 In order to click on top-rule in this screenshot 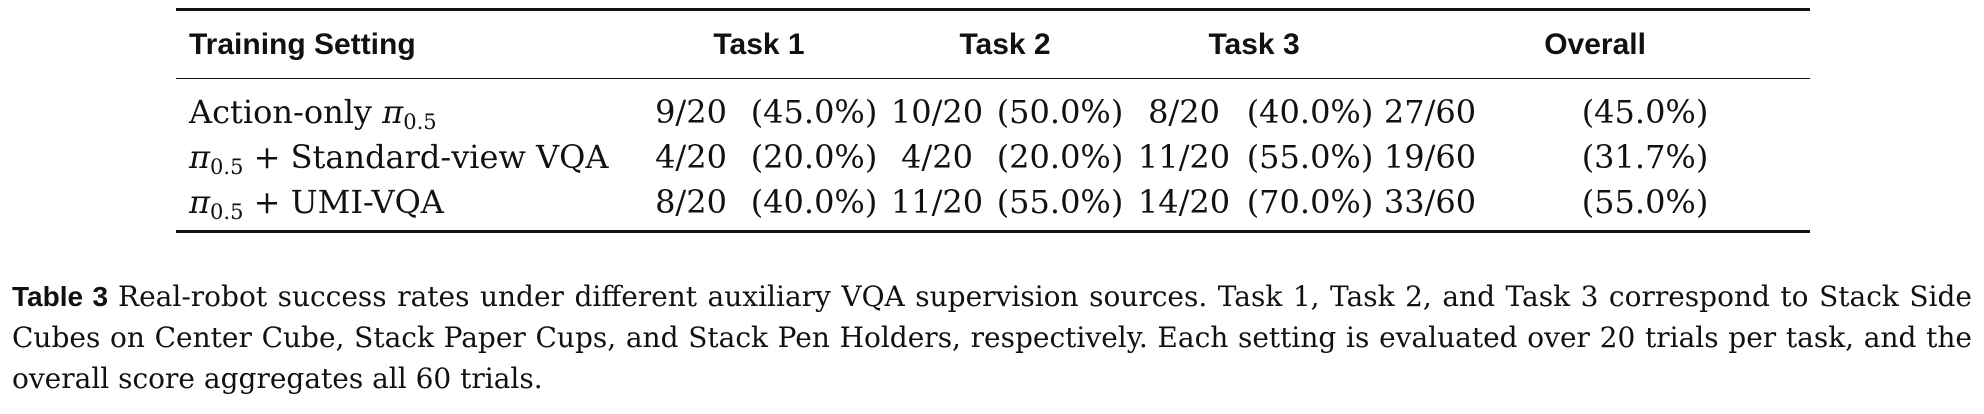, I will do `click(993, 9)`.